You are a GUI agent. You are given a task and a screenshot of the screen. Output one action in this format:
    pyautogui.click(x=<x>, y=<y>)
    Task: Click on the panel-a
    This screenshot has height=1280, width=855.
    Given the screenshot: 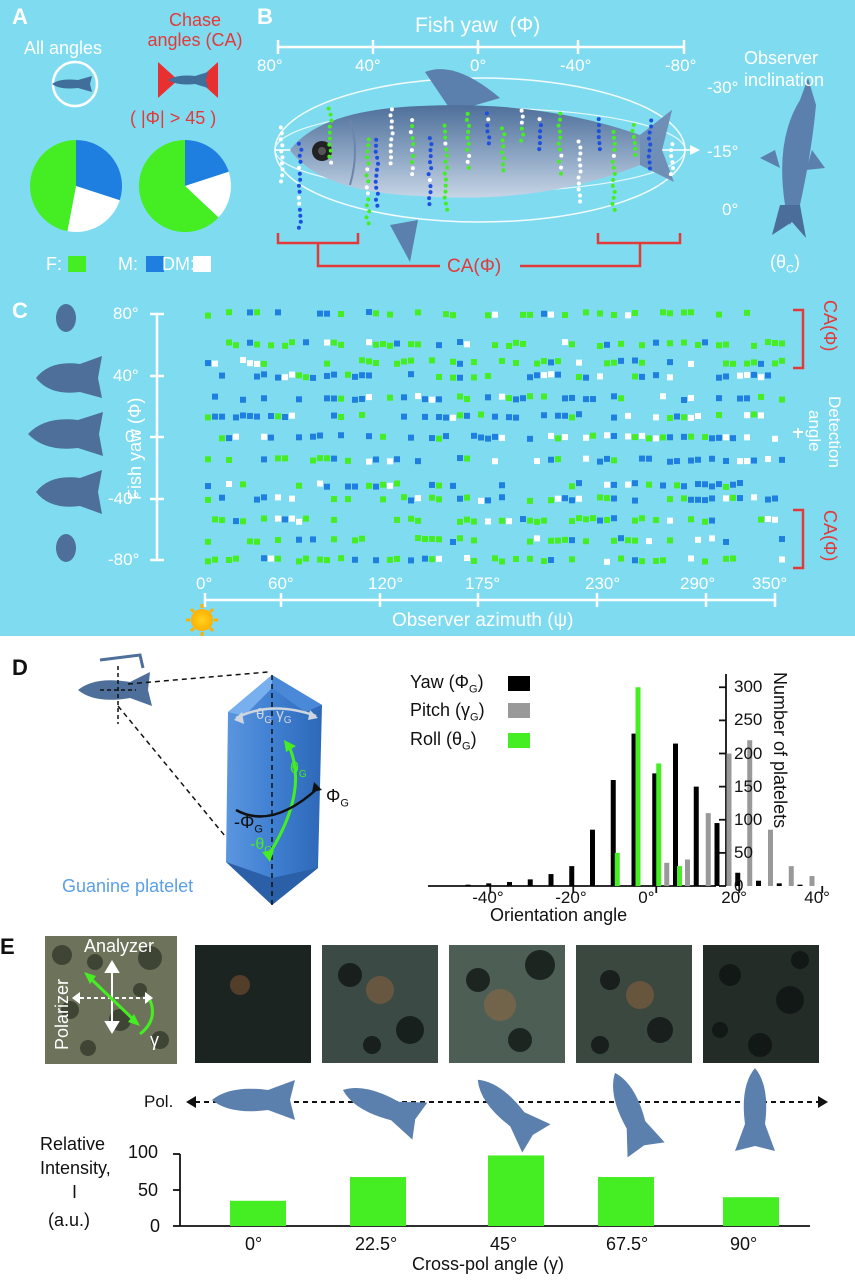 What is the action you would take?
    pyautogui.click(x=130, y=166)
    